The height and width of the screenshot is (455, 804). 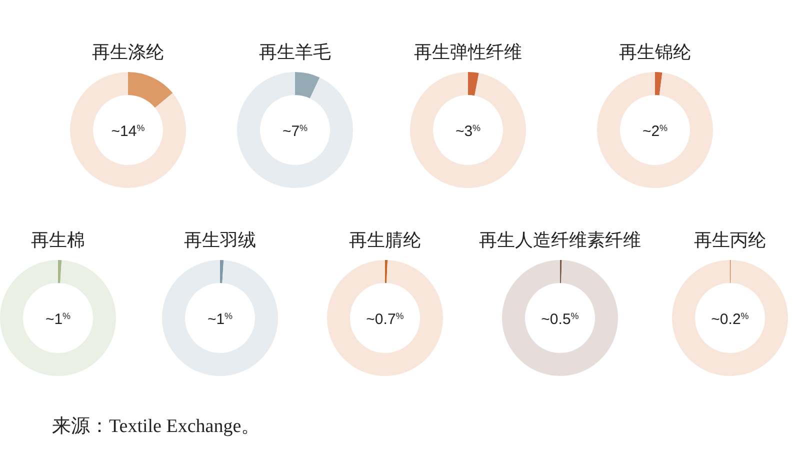 What do you see at coordinates (385, 240) in the screenshot?
I see `chart-title: 再生腈纶` at bounding box center [385, 240].